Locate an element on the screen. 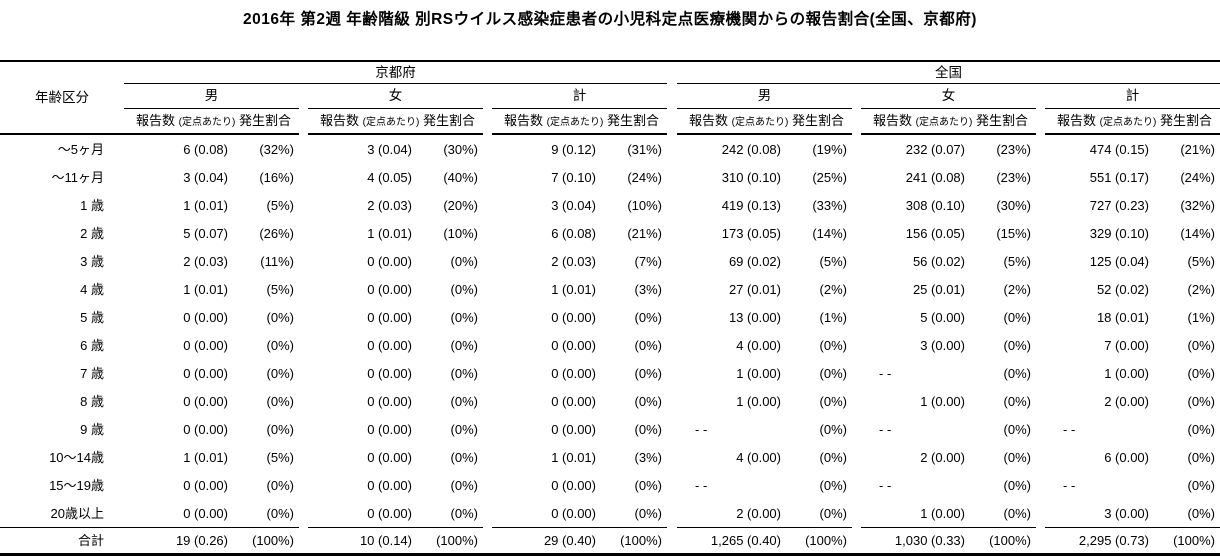  report-count-cell: 173 (0.05) is located at coordinates (751, 233).